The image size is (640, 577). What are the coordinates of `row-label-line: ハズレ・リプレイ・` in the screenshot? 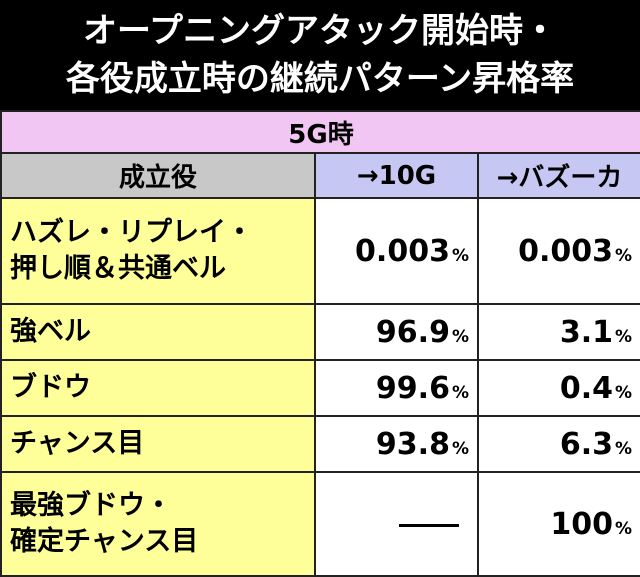 It's located at (131, 232).